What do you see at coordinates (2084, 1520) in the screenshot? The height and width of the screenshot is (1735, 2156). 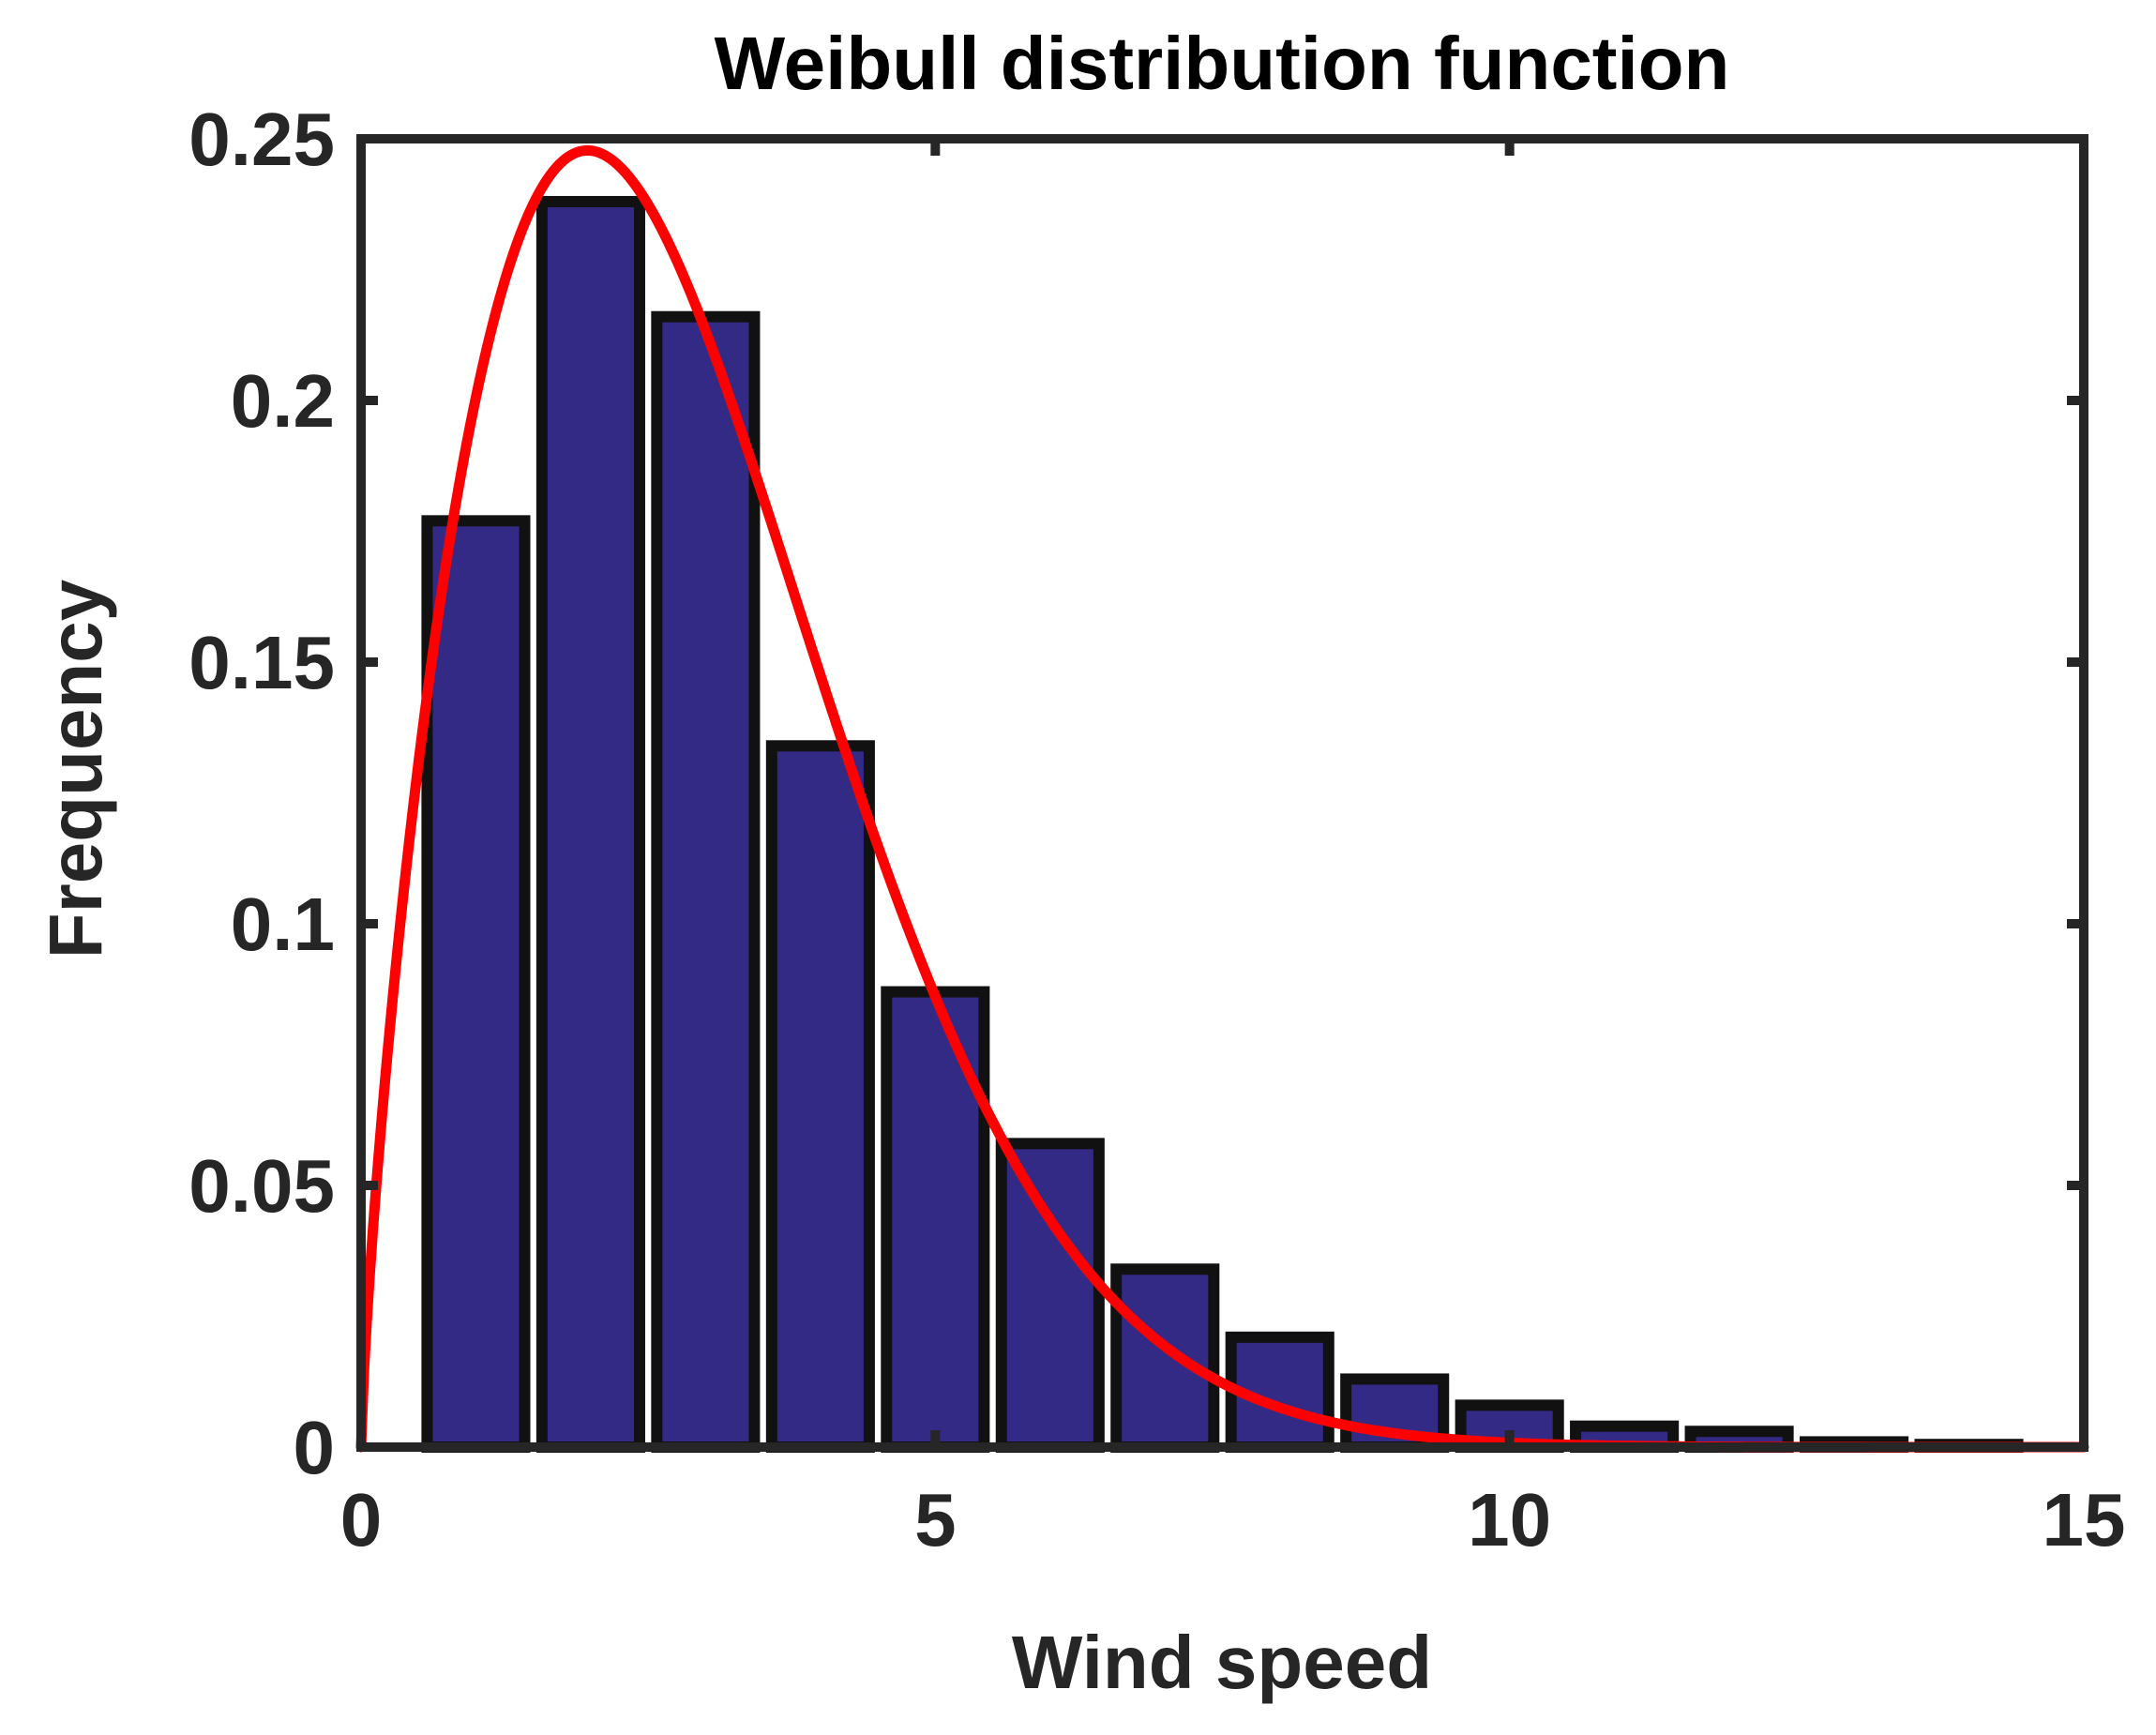 I see `x-tick-label: 15` at bounding box center [2084, 1520].